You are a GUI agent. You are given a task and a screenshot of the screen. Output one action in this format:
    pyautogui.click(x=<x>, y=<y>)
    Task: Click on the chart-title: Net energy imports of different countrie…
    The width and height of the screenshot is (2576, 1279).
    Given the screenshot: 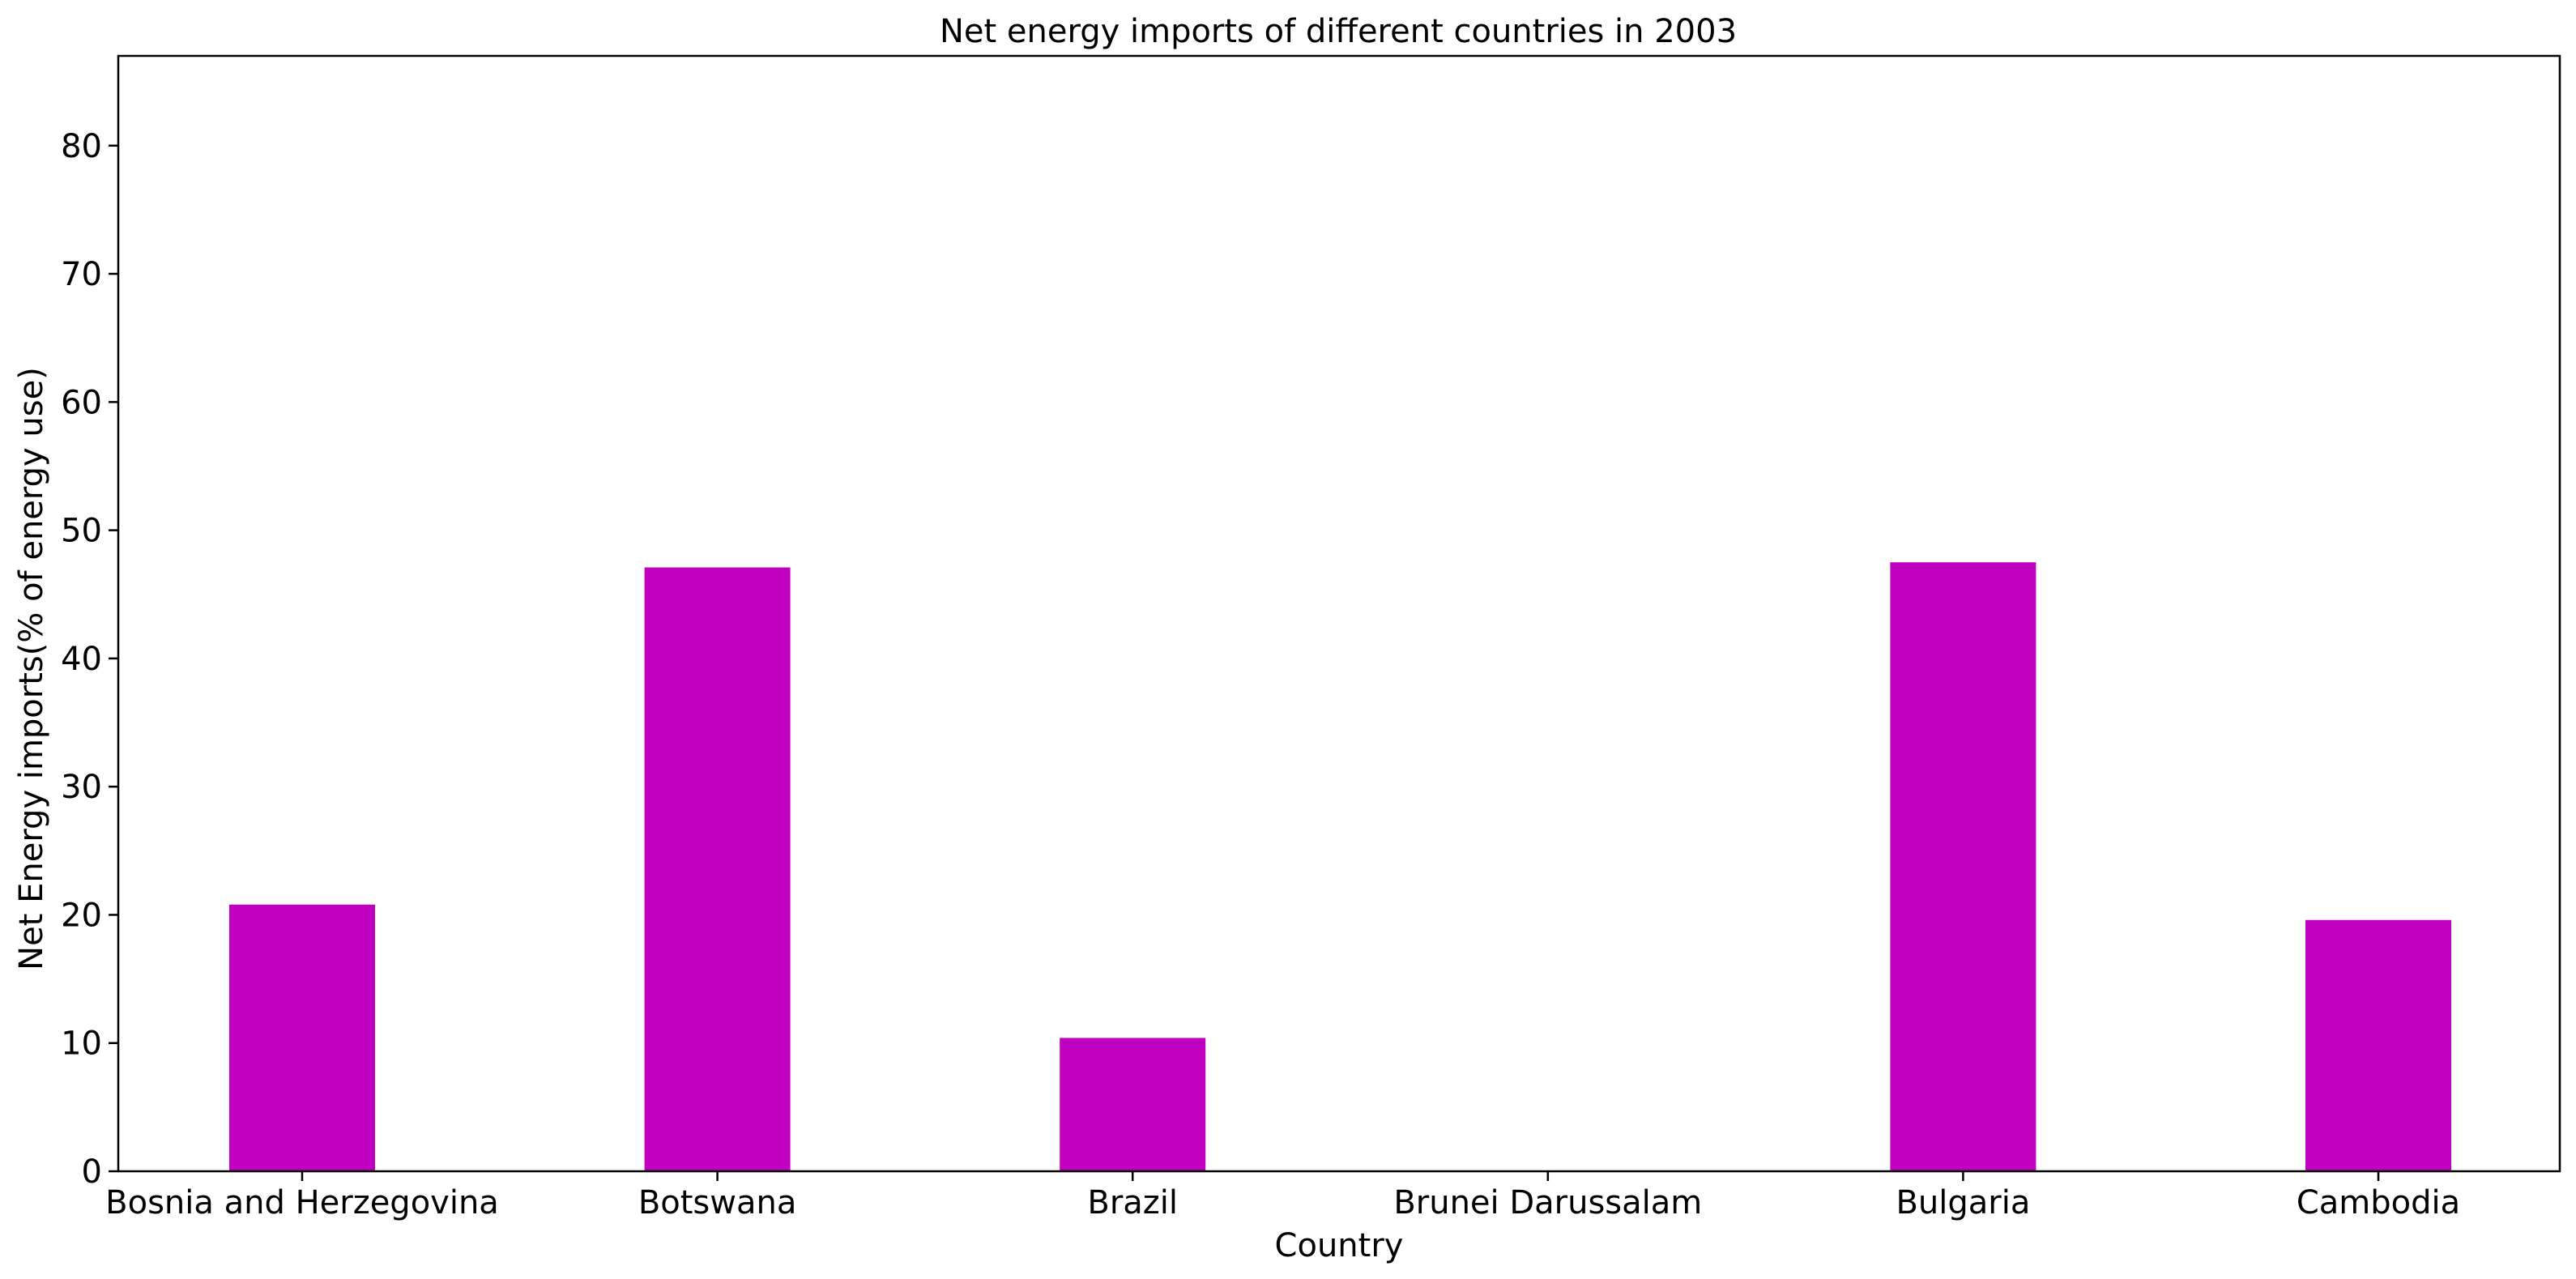 What is the action you would take?
    pyautogui.click(x=1339, y=31)
    